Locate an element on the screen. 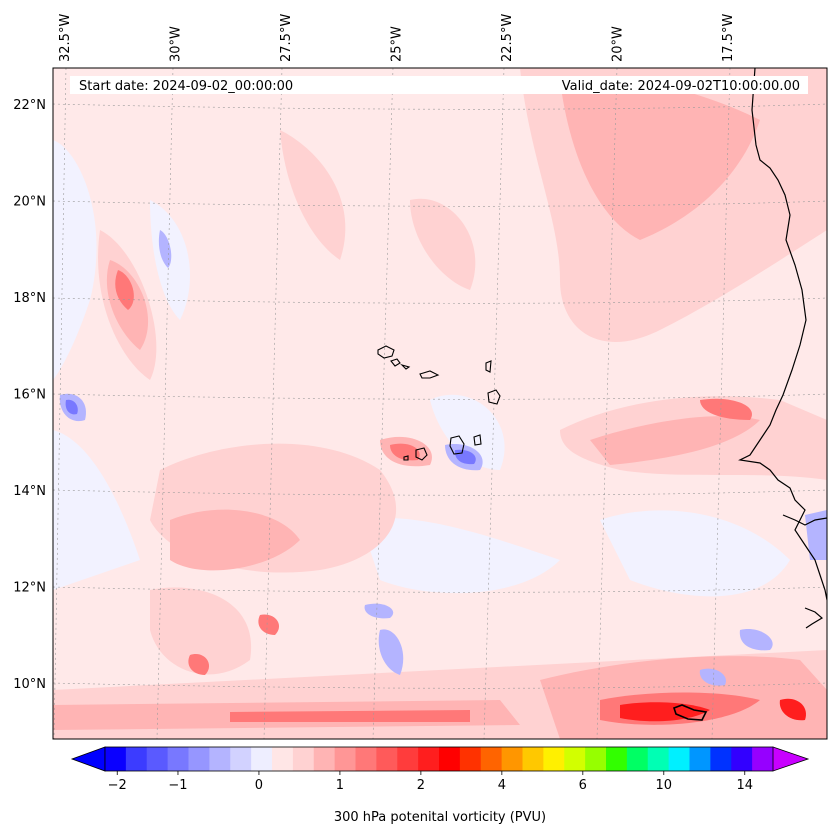 The image size is (837, 840). lon-tick-label: 22.5°W is located at coordinates (507, 38).